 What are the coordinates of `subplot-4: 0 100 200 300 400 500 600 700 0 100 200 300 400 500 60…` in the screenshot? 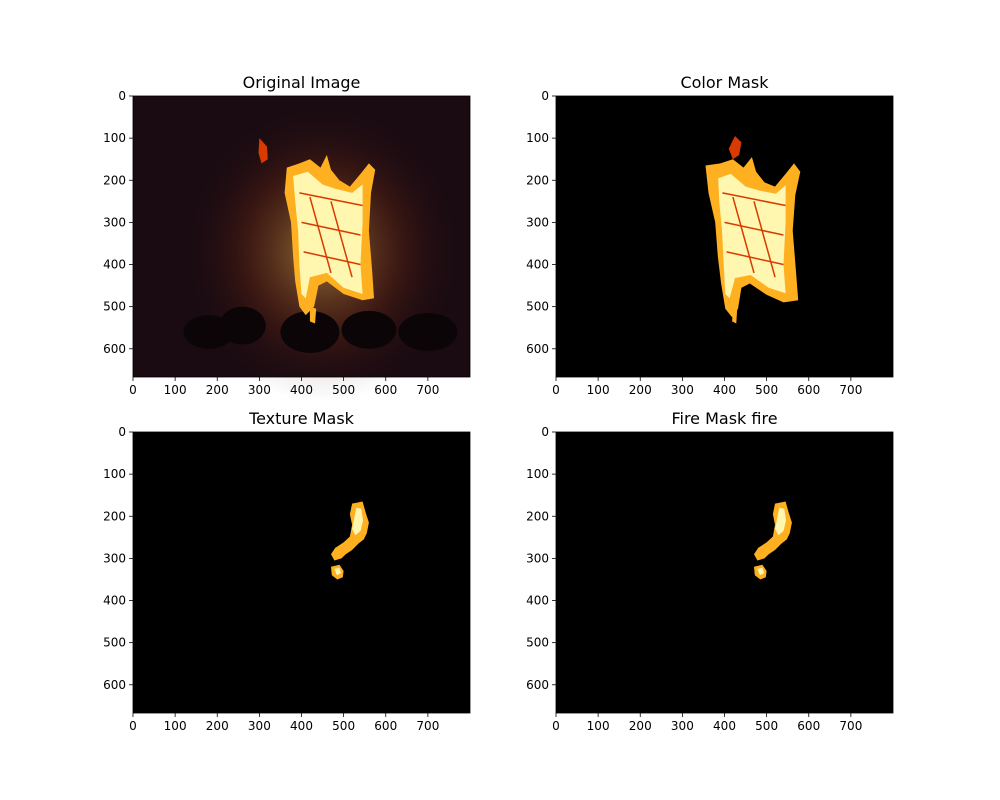 It's located at (710, 571).